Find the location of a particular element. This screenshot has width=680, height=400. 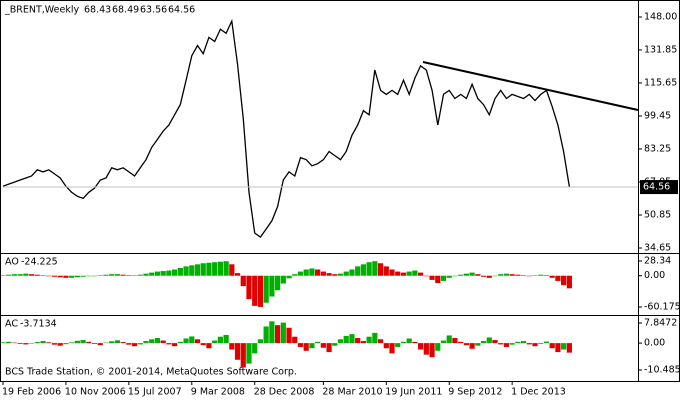

last-price-label: 64.56 is located at coordinates (656, 187).